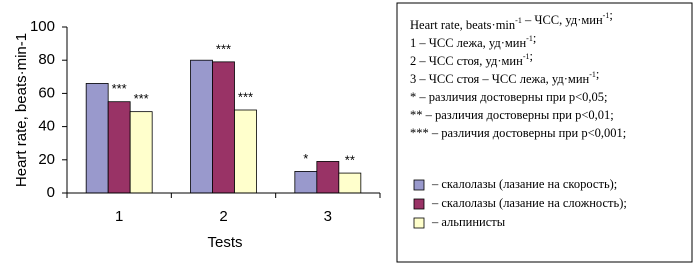 The image size is (700, 269). I want to click on legend-note: 3 – ЧСС стоя – ЧСС лежа, уд·мин-1;, so click(504, 76).